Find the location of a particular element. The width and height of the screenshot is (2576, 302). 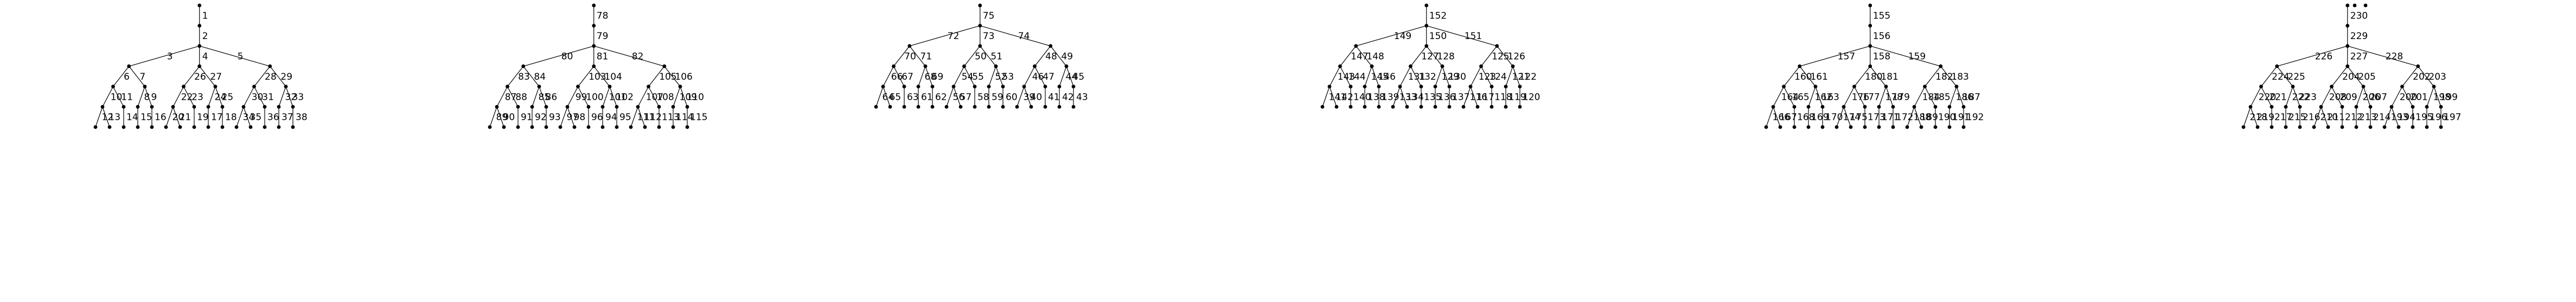

edge-label-221: 221 is located at coordinates (2277, 97).